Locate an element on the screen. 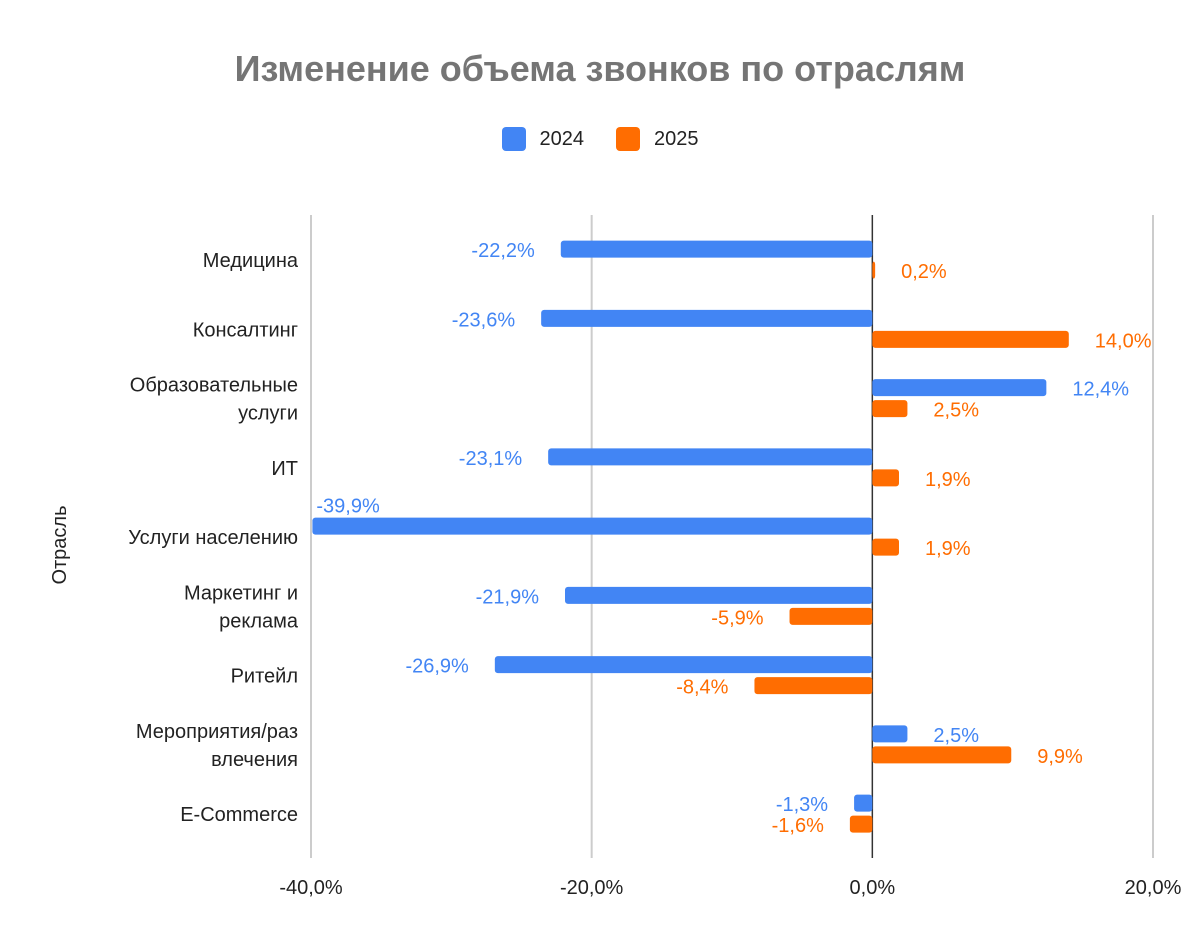  category-label: E-Commerce is located at coordinates (239, 815).